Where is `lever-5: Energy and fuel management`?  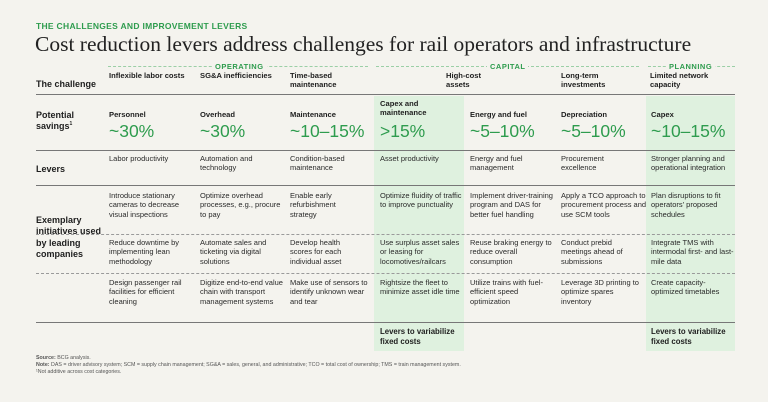 lever-5: Energy and fuel management is located at coordinates (496, 163).